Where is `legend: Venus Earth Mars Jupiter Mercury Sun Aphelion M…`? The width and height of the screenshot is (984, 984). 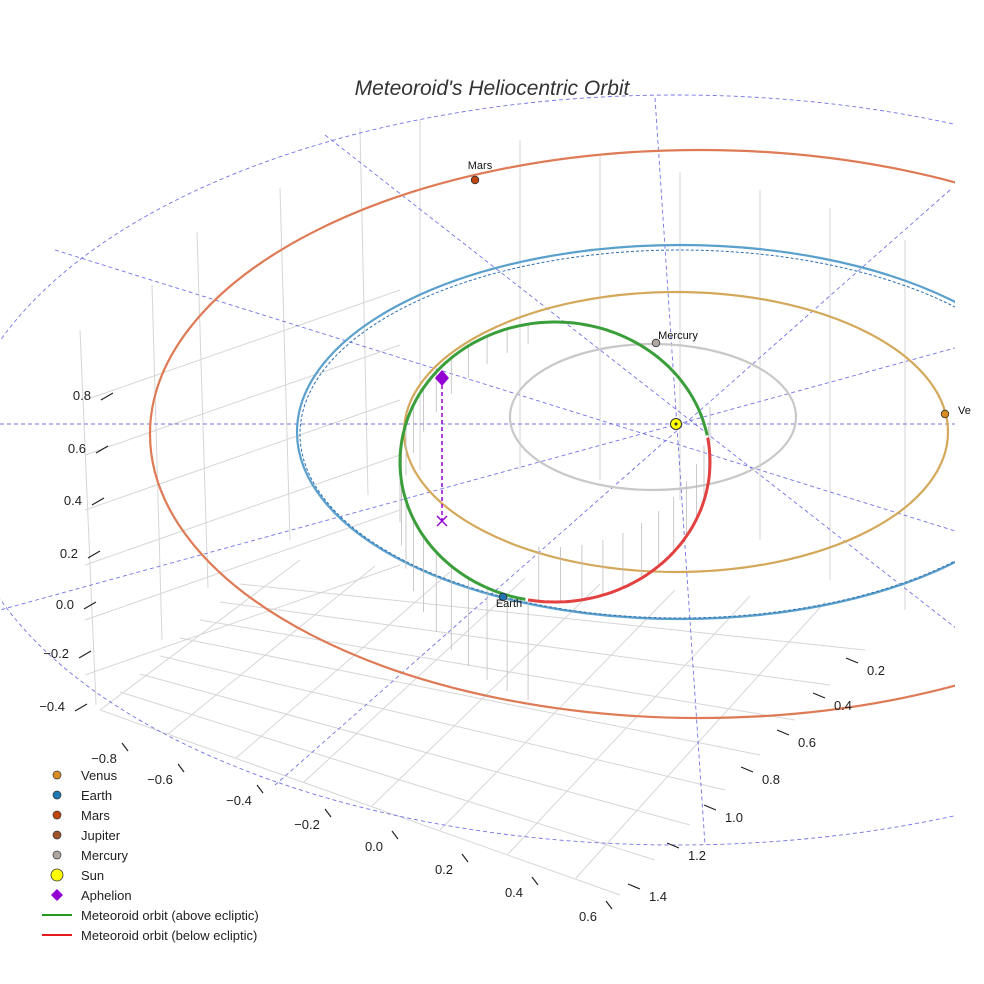 legend: Venus Earth Mars Jupiter Mercury Sun Aphelion M… is located at coordinates (150, 855).